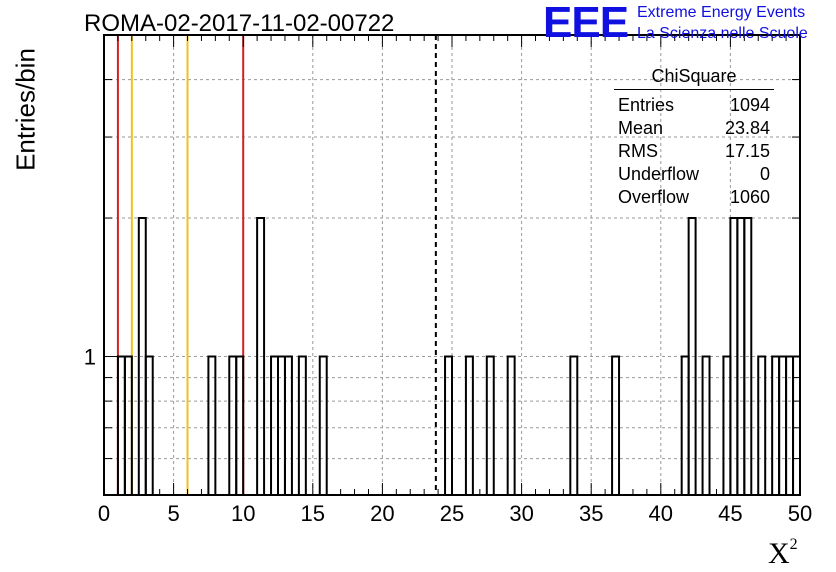  I want to click on stats-value: 23.84, so click(747, 128).